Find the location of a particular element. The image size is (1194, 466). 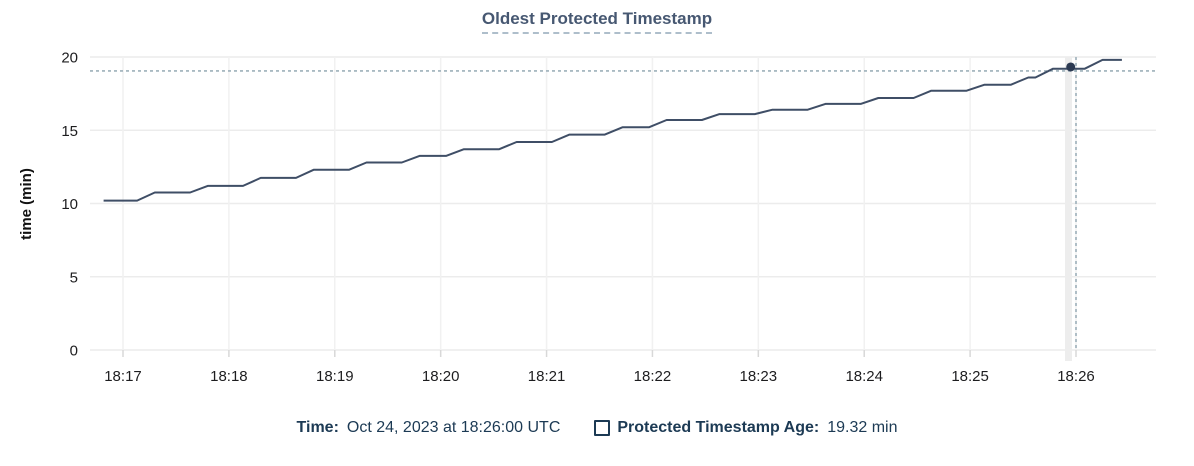

chart-header: Oldest Protected Timestamp is located at coordinates (597, 21).